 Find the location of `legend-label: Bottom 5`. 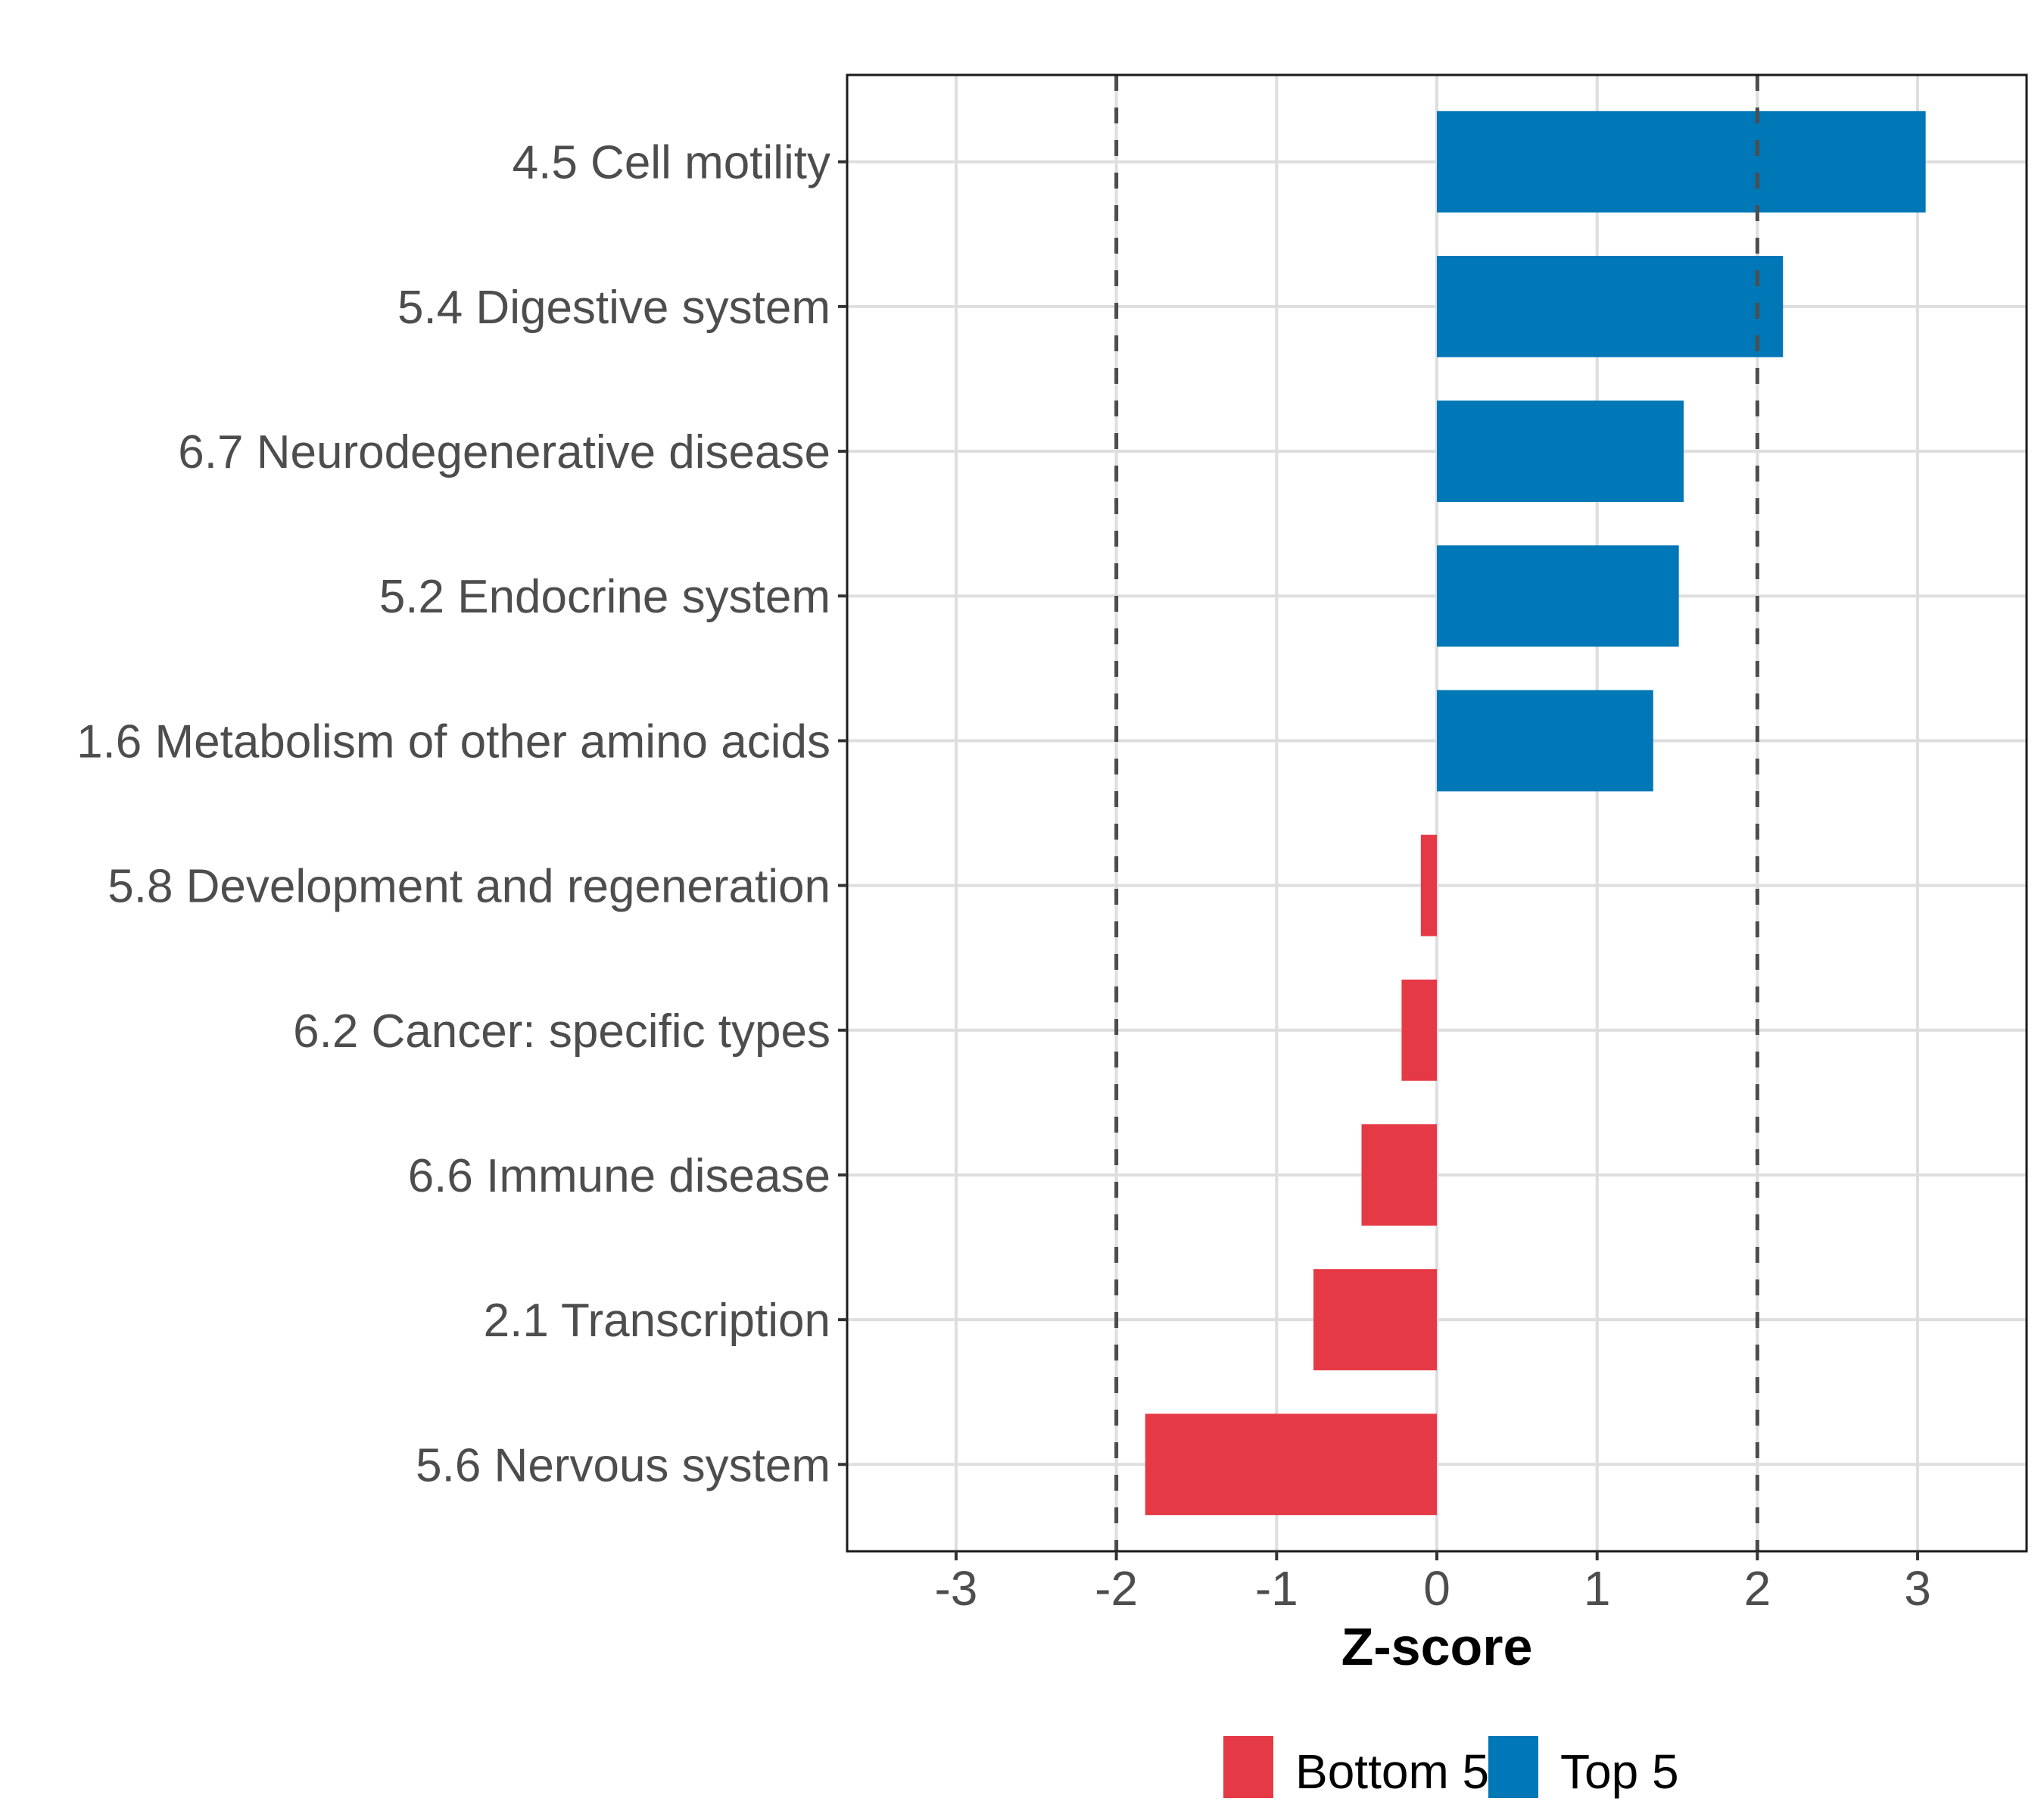

legend-label: Bottom 5 is located at coordinates (1392, 1771).